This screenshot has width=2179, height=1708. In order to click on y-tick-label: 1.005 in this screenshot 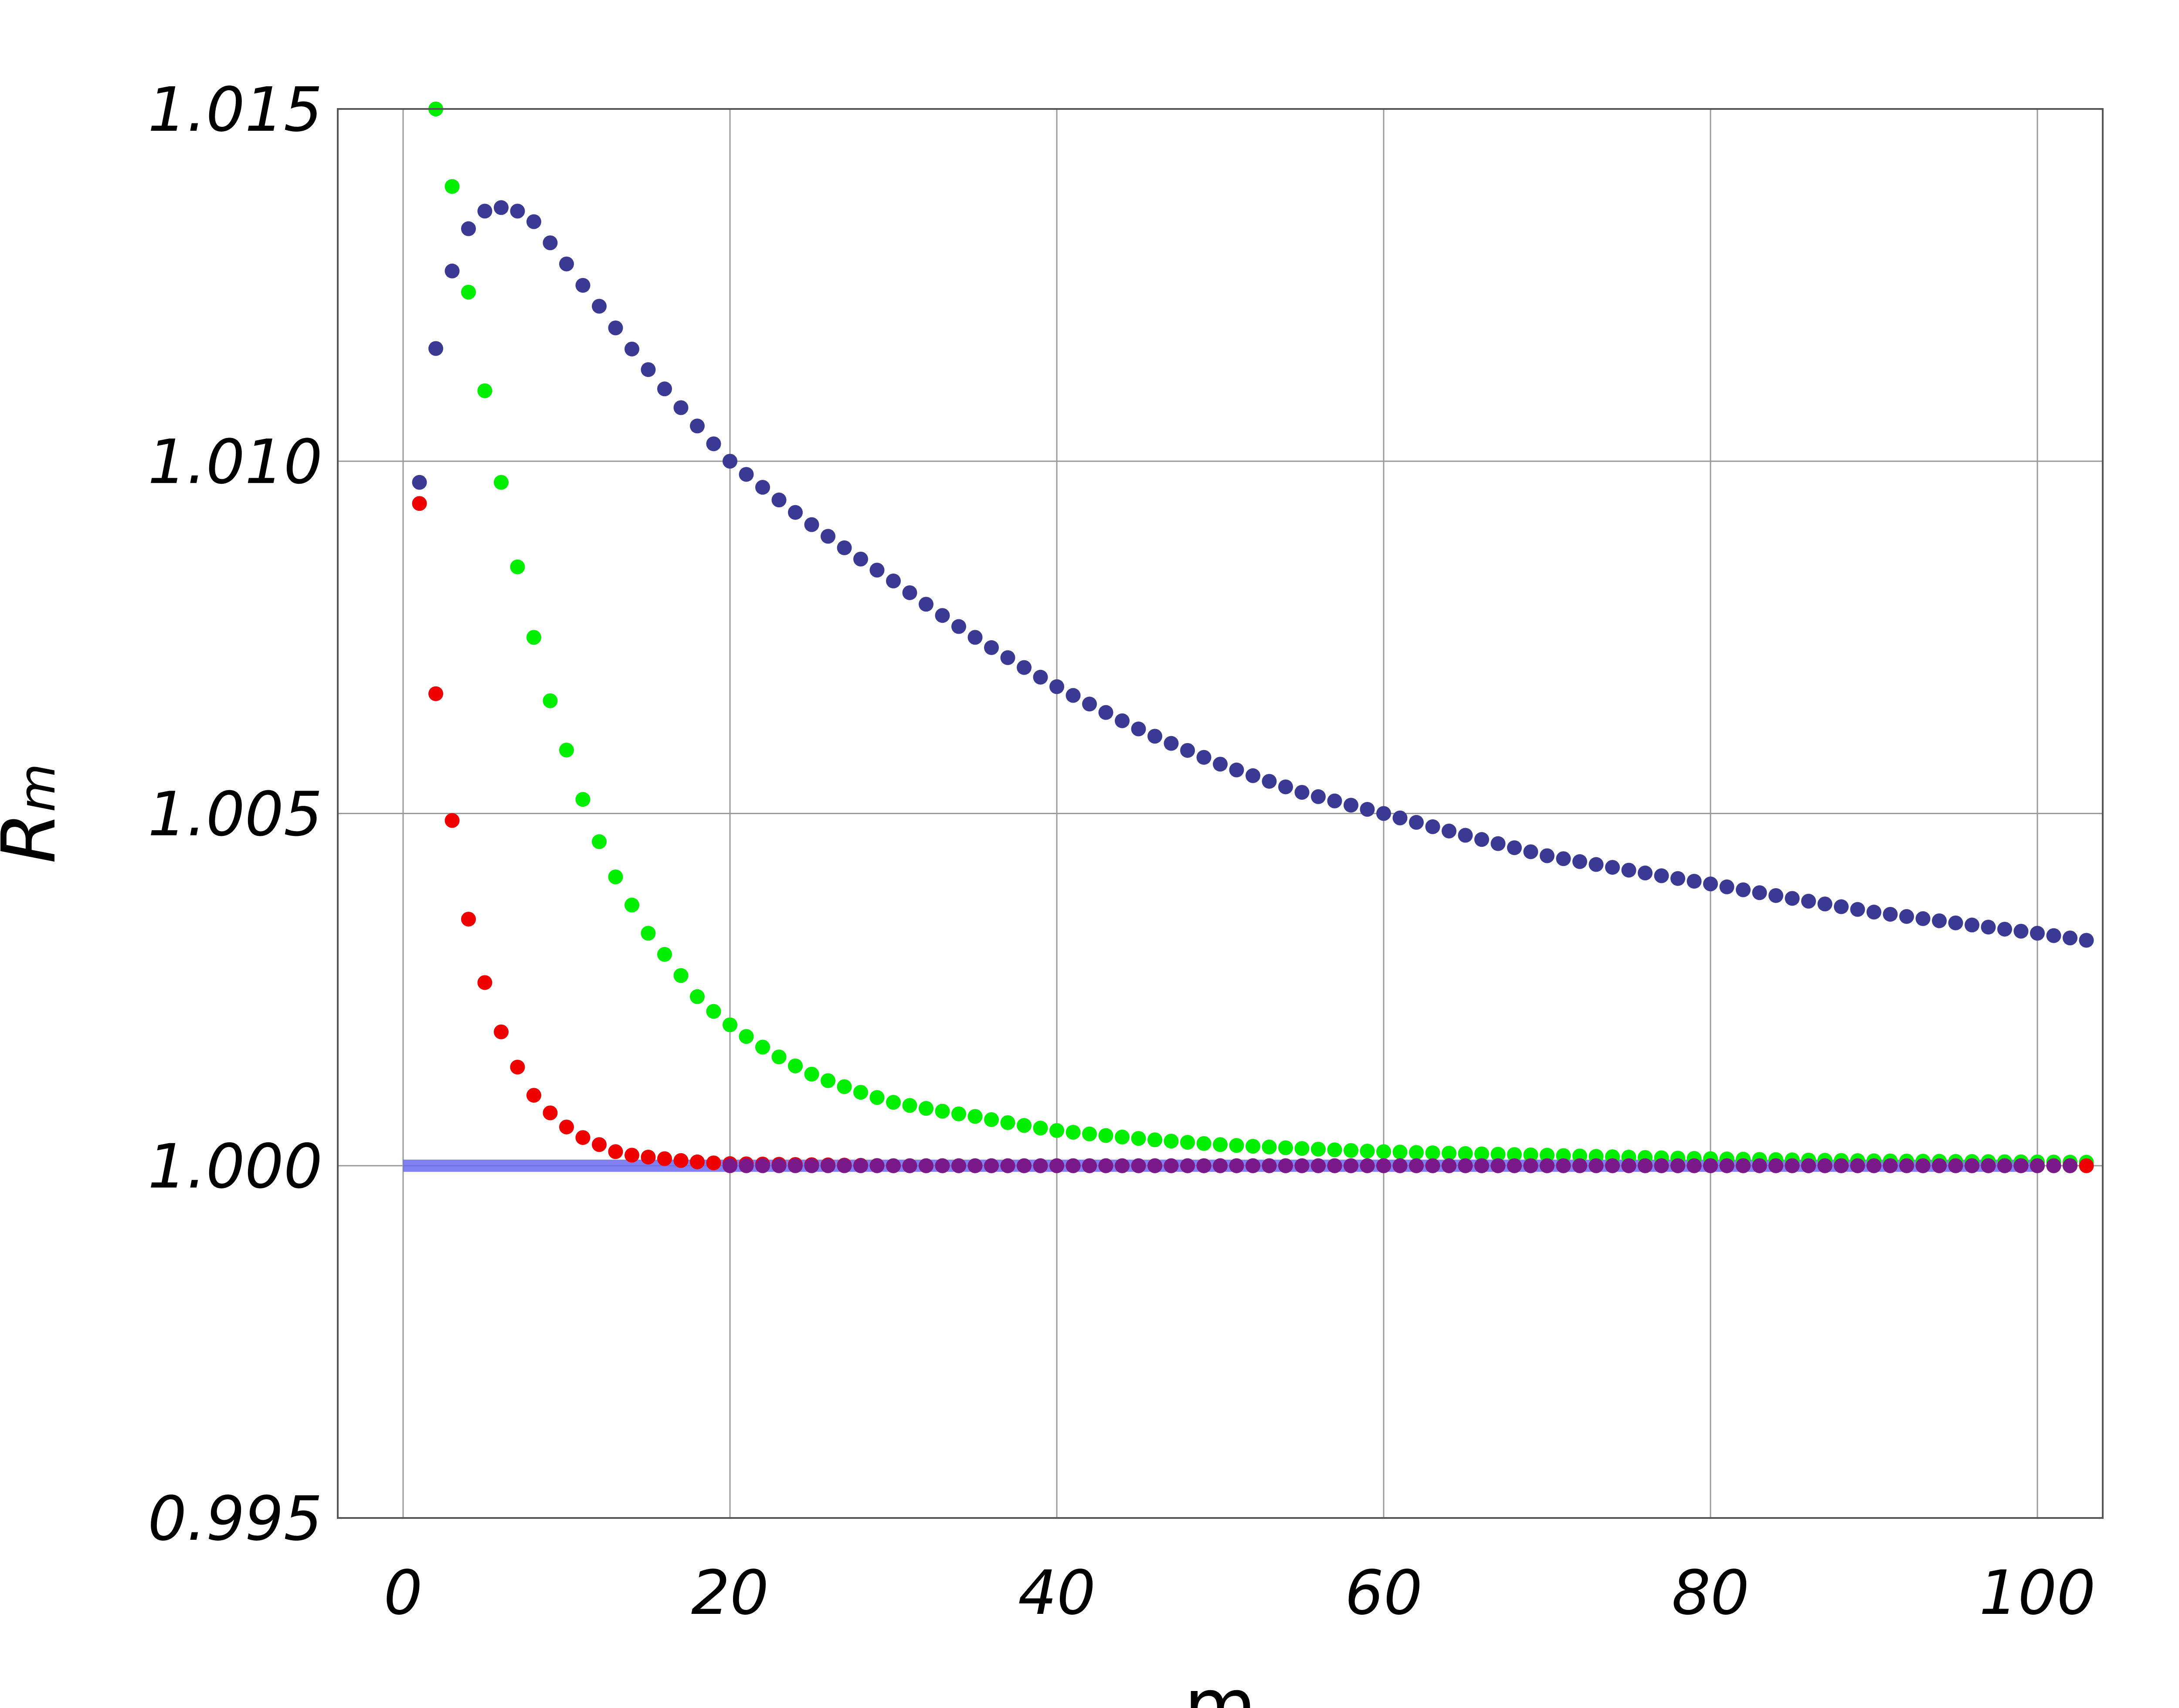, I will do `click(235, 814)`.